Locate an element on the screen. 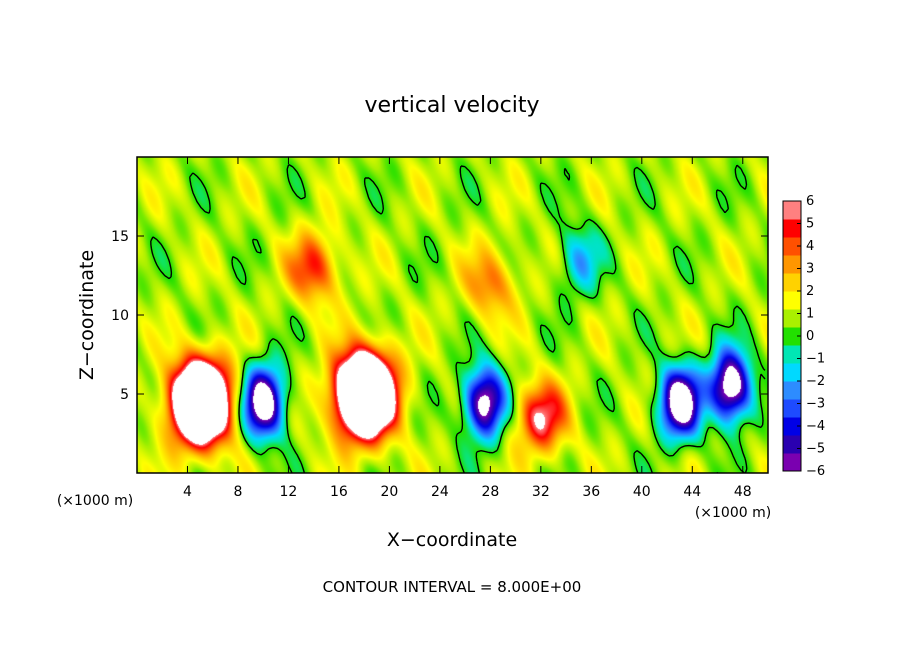  colorbar-tick-label: 6 is located at coordinates (810, 201).